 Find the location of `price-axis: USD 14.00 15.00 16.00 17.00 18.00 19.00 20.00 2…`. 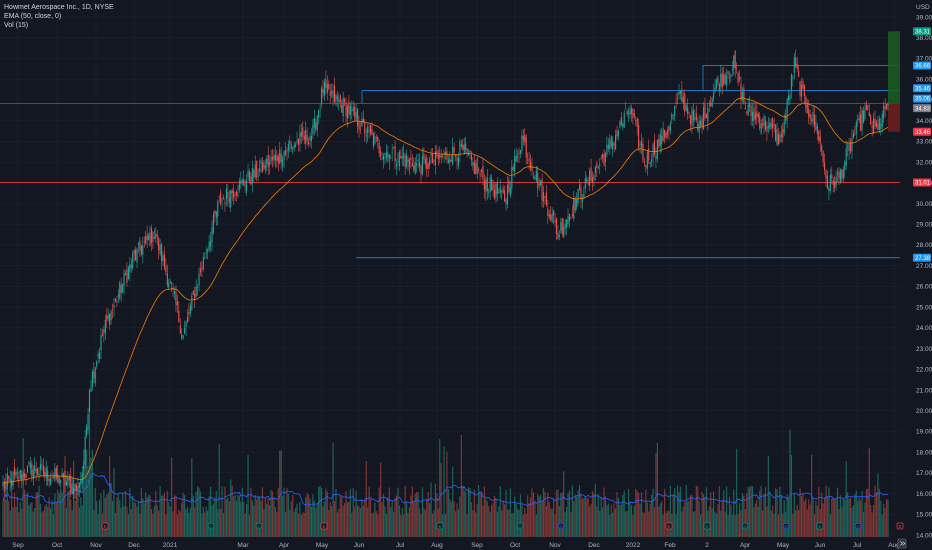

price-axis: USD 14.00 15.00 16.00 17.00 18.00 19.00 20.00 2… is located at coordinates (924, 271).